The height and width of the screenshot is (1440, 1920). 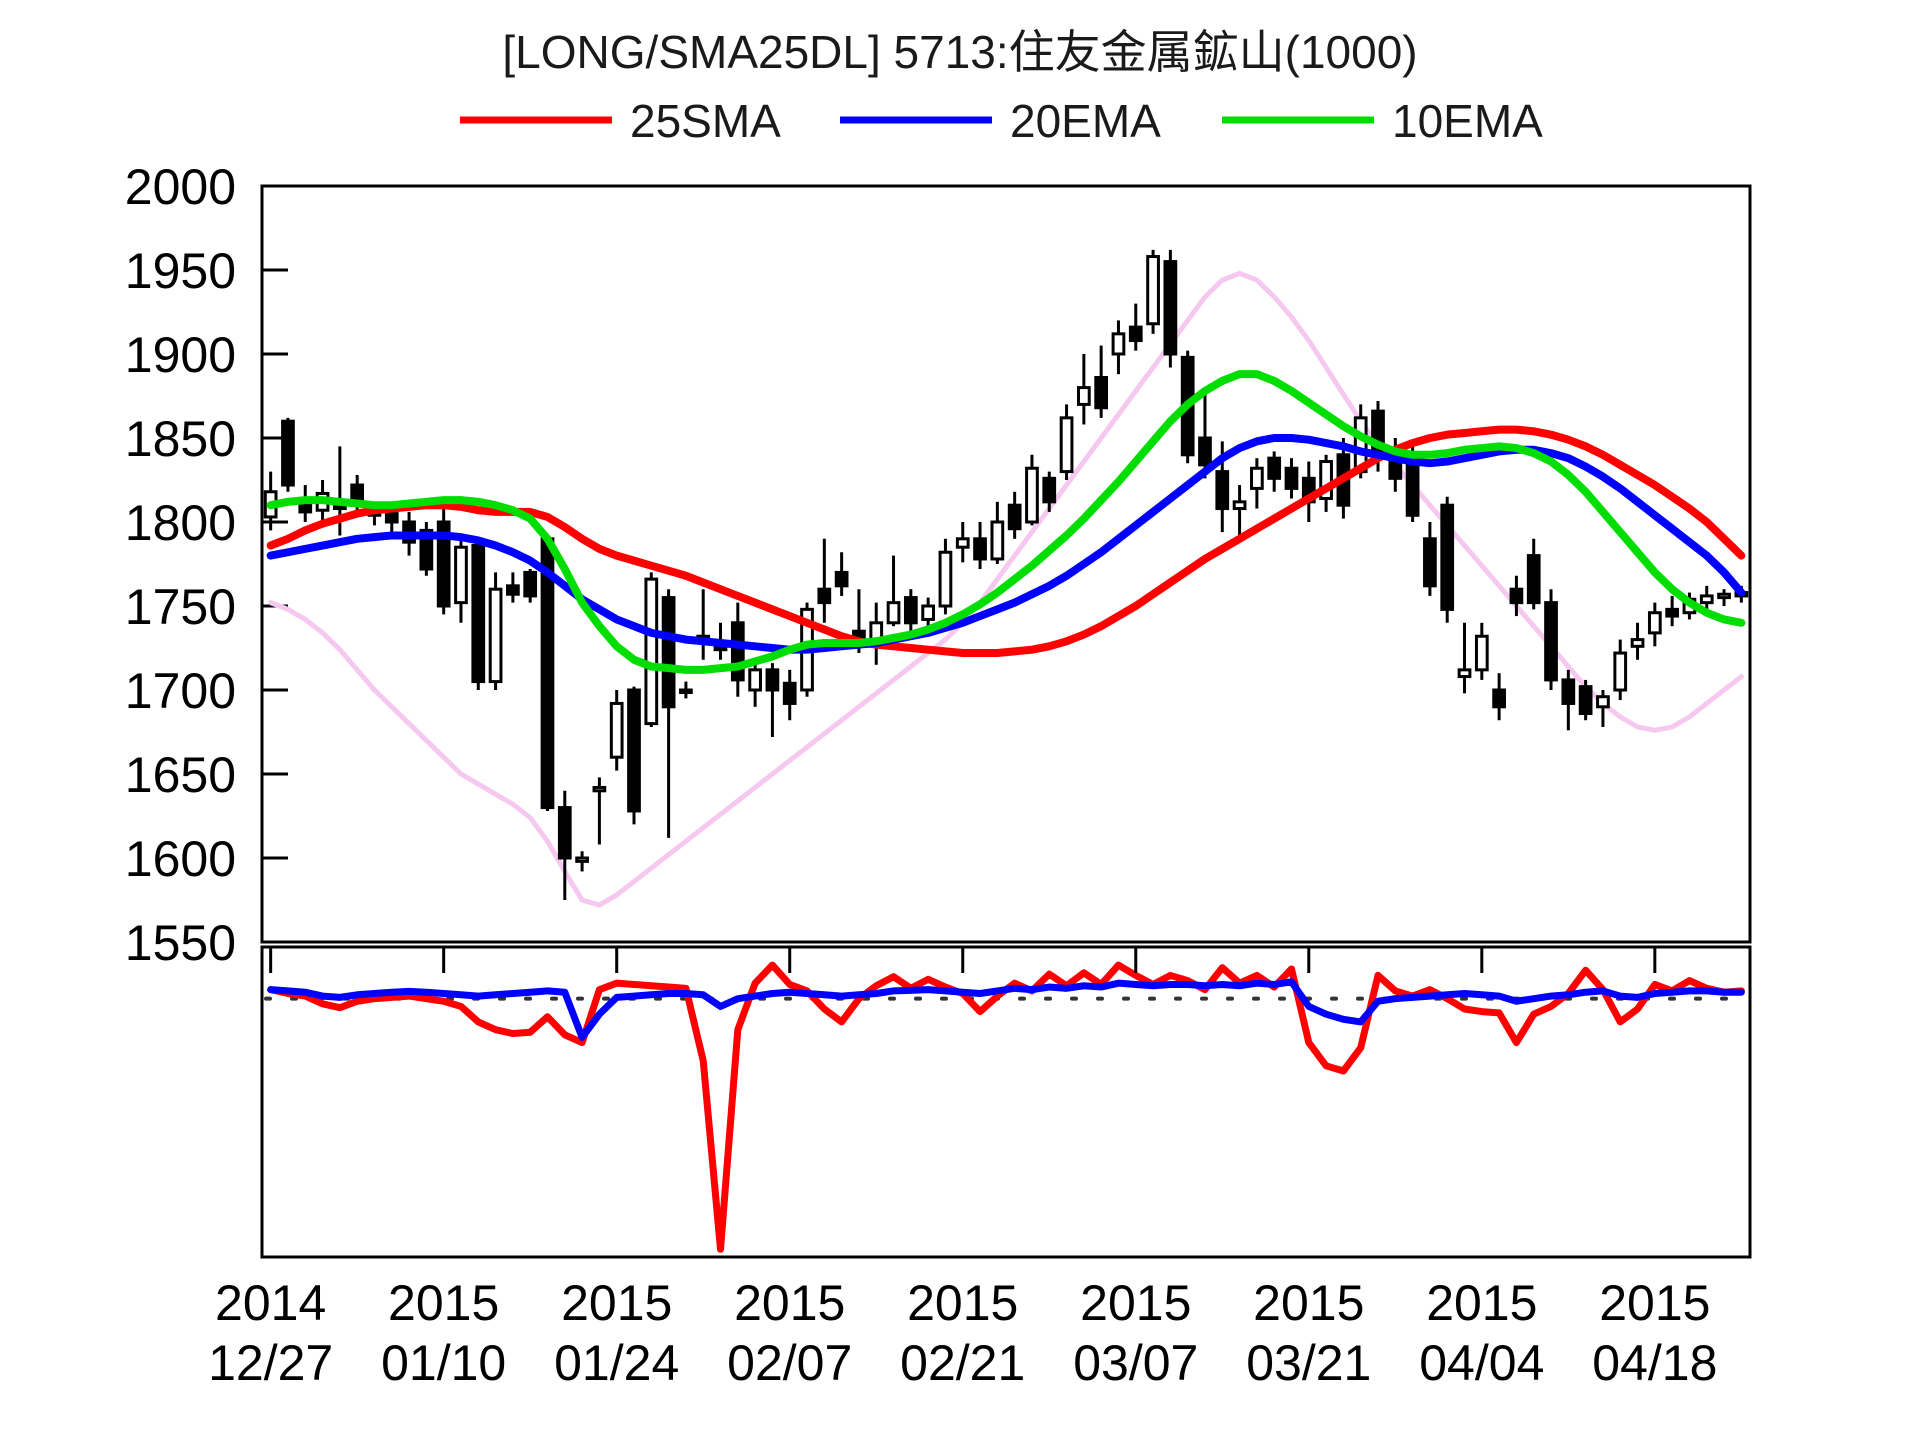 What do you see at coordinates (1382, 121) in the screenshot?
I see `legend-item-10ema: 10EMA` at bounding box center [1382, 121].